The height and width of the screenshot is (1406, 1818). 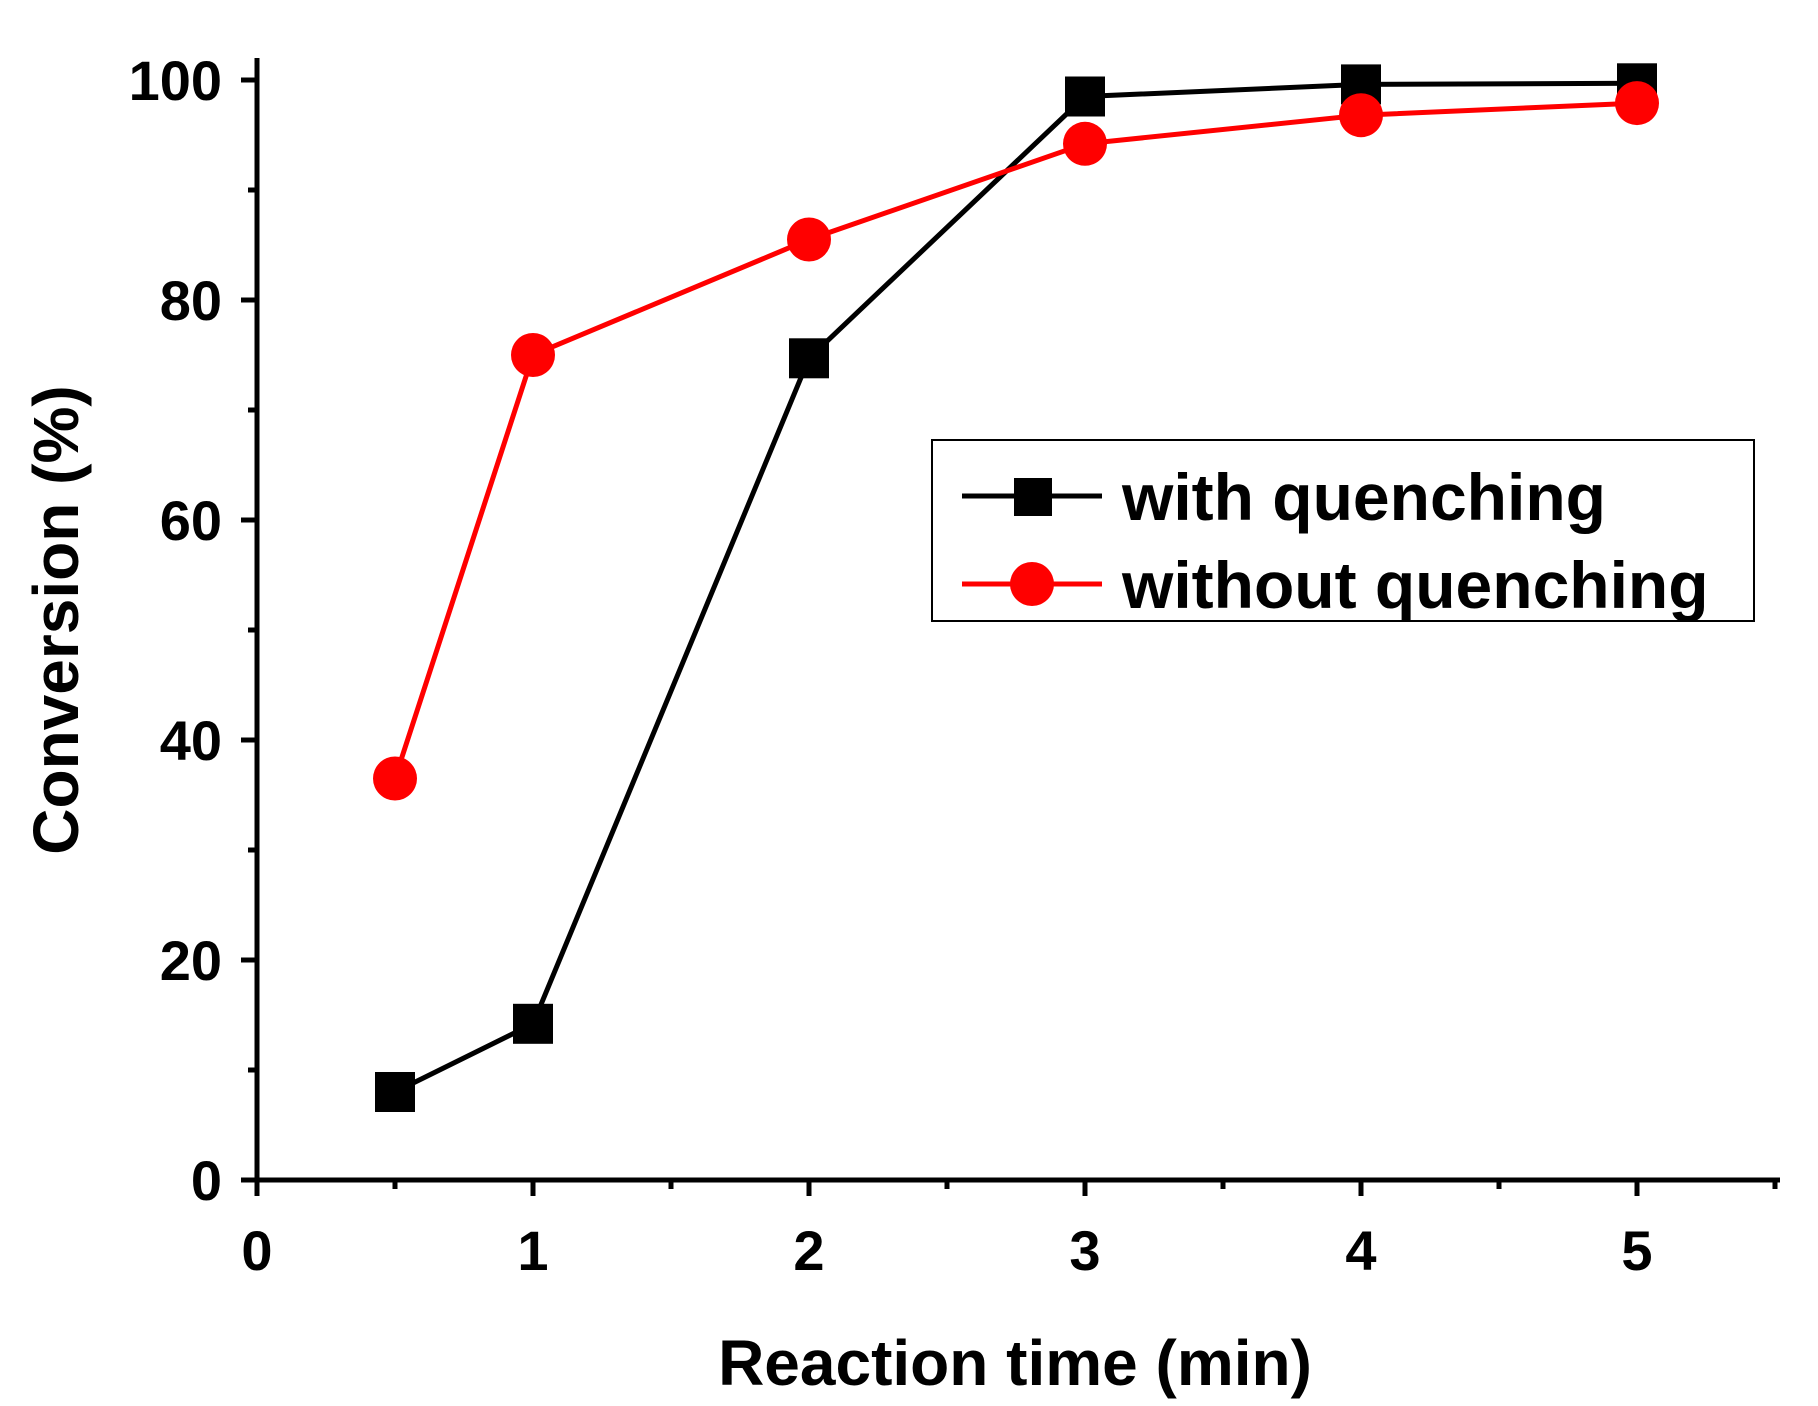 What do you see at coordinates (191, 300) in the screenshot?
I see `y-tick-label: 80` at bounding box center [191, 300].